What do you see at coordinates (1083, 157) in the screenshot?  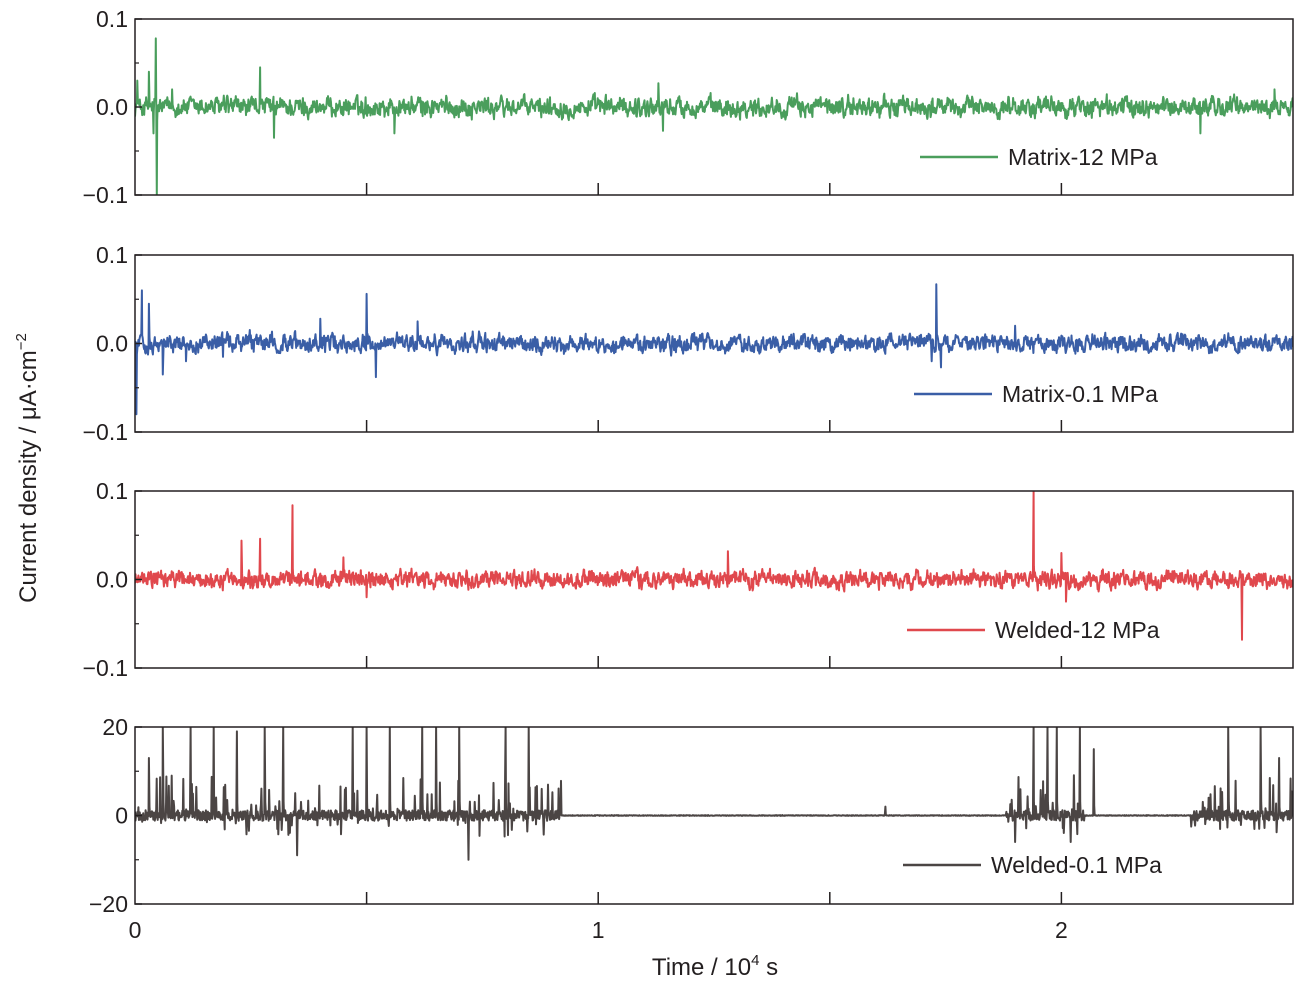 I see `legend-label: Matrix-12 MPa` at bounding box center [1083, 157].